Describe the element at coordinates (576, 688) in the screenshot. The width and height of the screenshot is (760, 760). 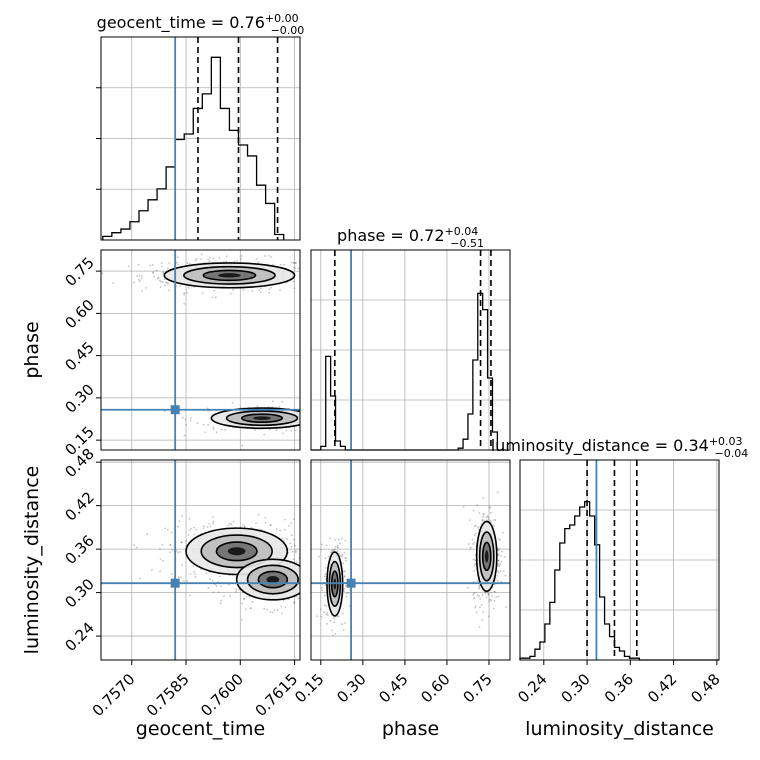
I see `x-tick-label: 0.30` at that location.